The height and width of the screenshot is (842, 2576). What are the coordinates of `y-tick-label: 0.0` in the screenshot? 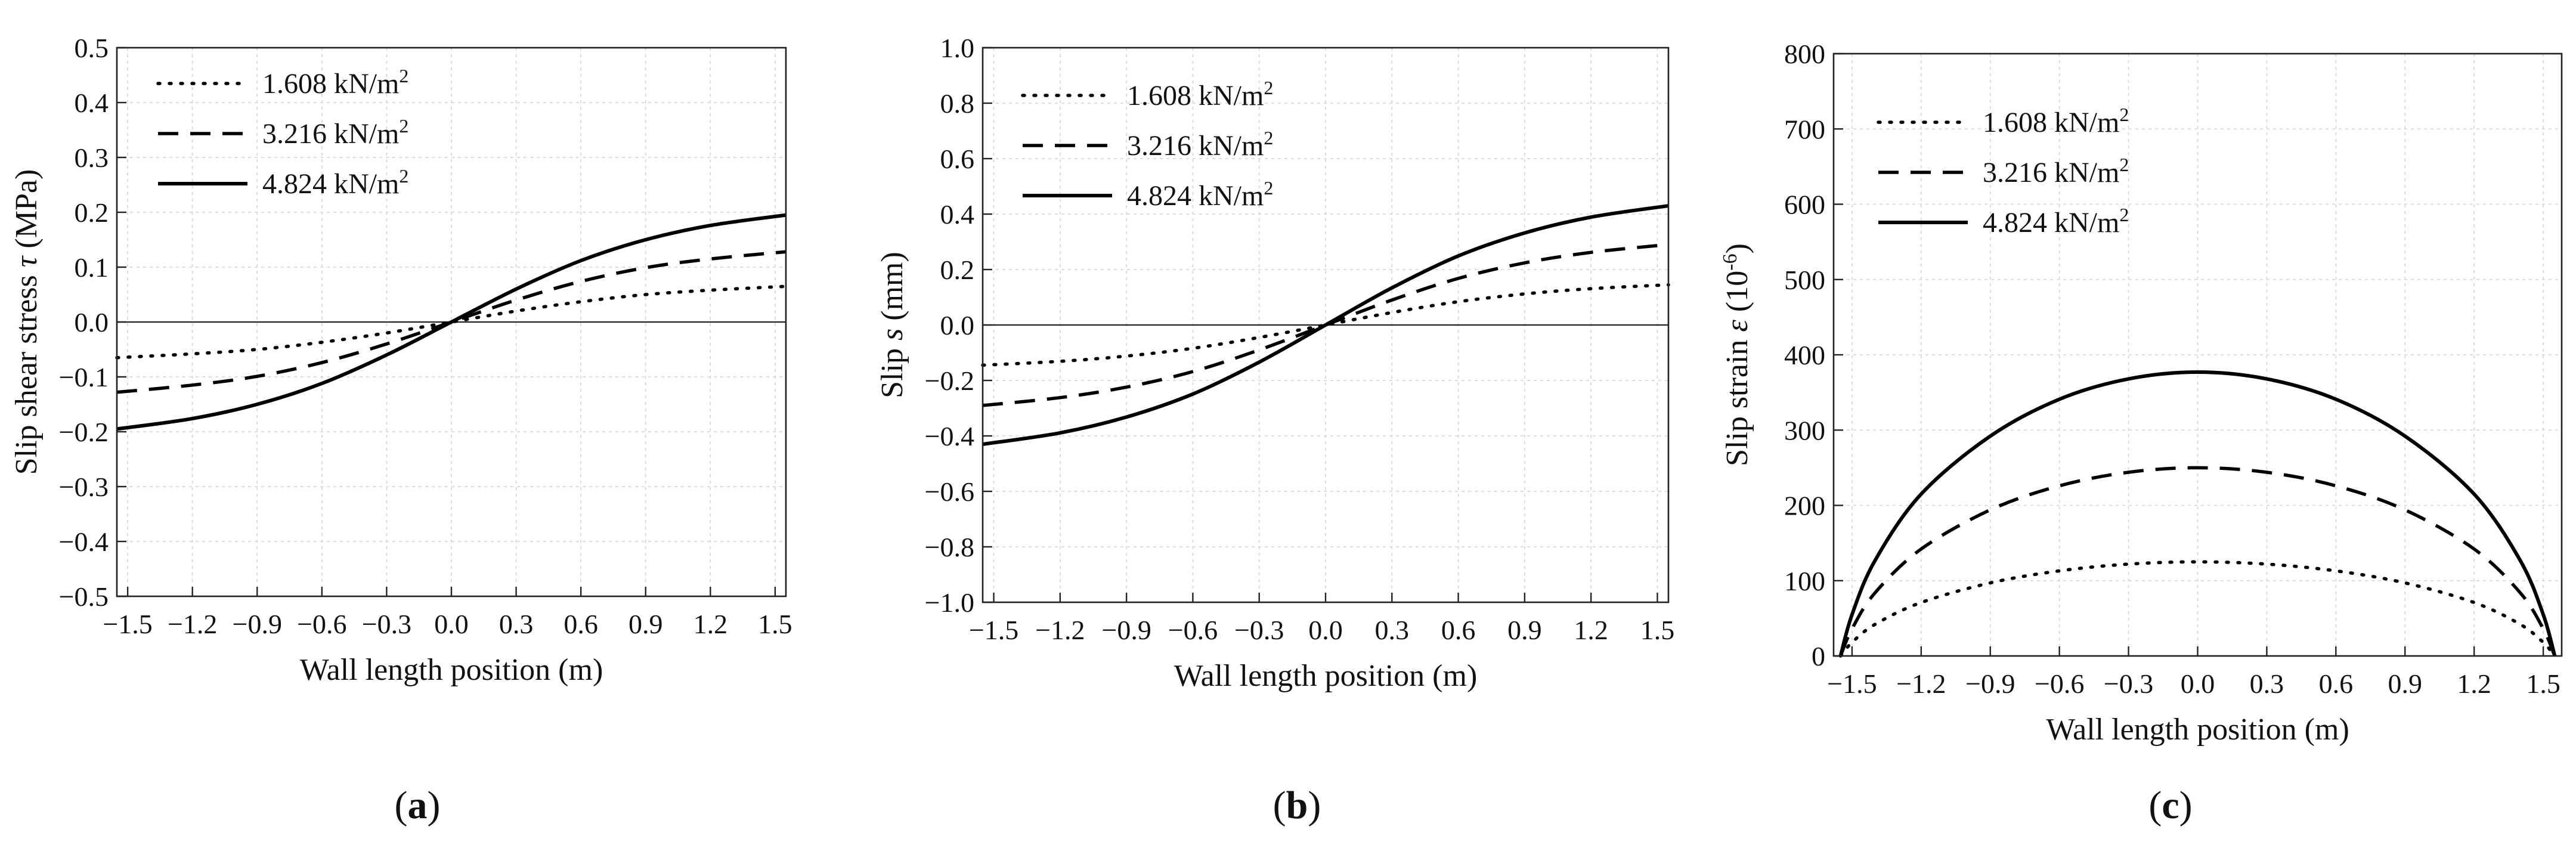 It's located at (958, 325).